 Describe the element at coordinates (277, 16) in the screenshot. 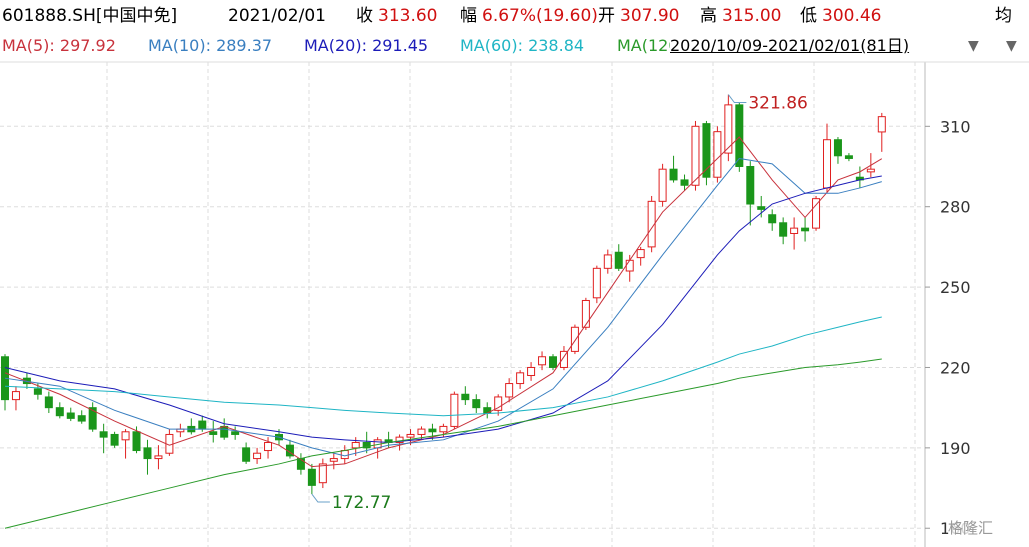

I see `date: 2021/02/01` at that location.